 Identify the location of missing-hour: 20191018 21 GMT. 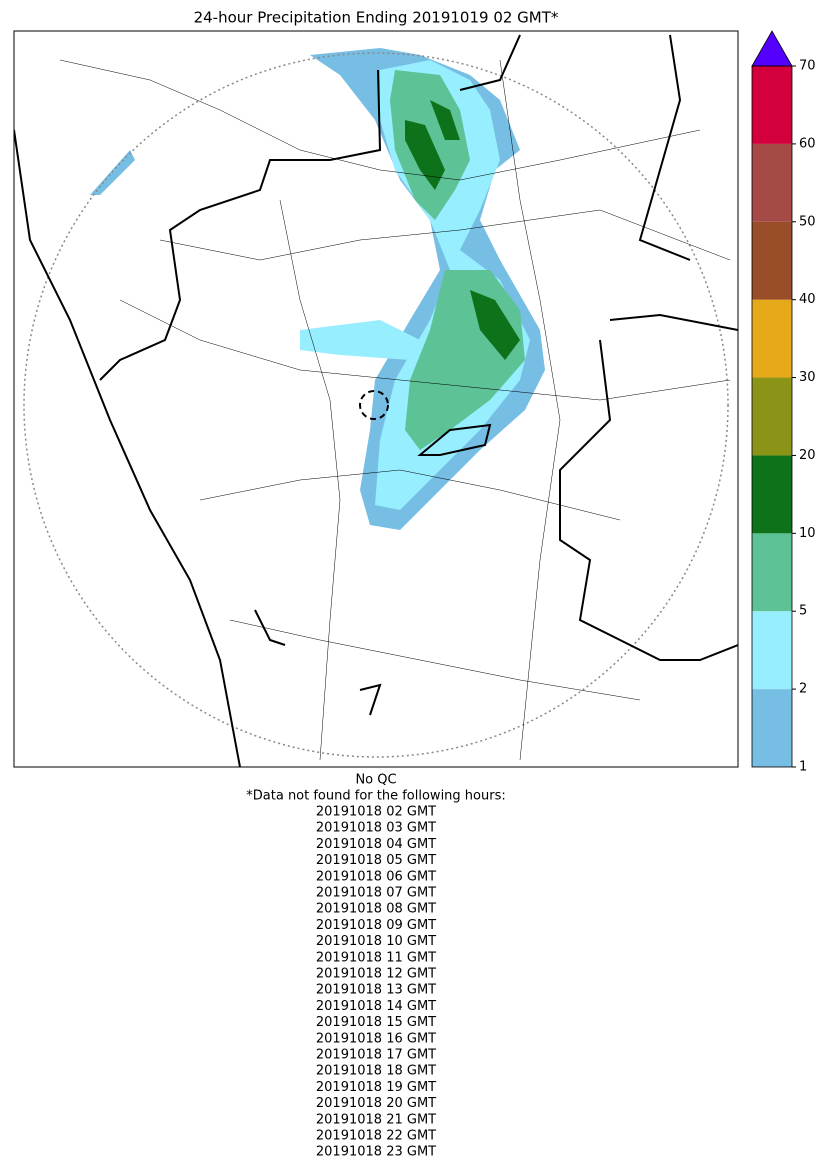
(376, 1119).